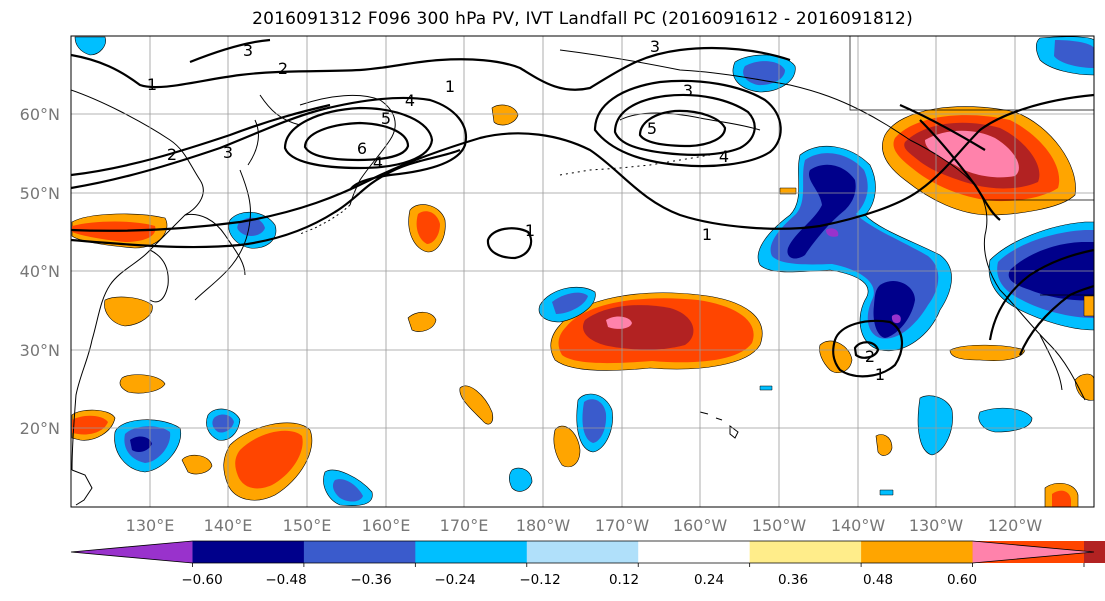 This screenshot has width=1105, height=601. Describe the element at coordinates (700, 525) in the screenshot. I see `lon-label: 160°W` at that location.